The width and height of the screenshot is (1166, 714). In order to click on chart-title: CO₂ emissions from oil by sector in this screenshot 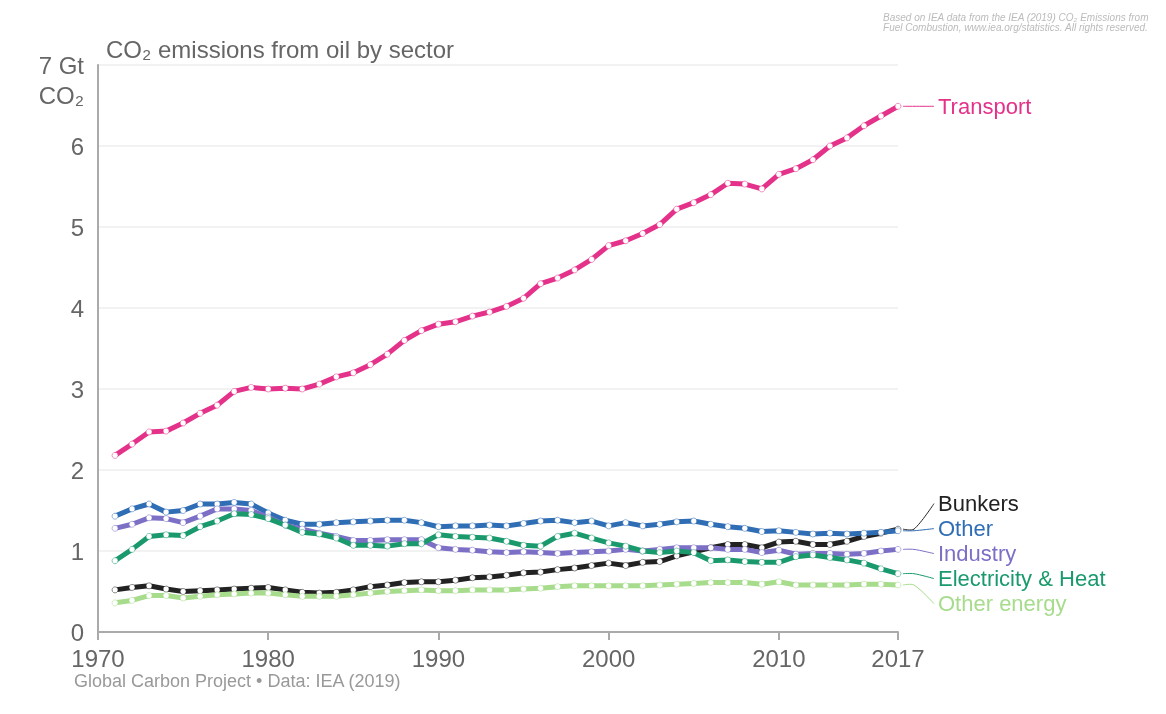, I will do `click(280, 49)`.